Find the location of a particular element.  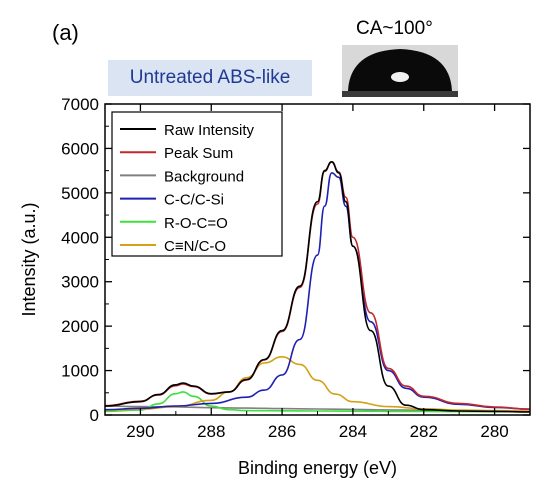

droplet-image is located at coordinates (400, 71).